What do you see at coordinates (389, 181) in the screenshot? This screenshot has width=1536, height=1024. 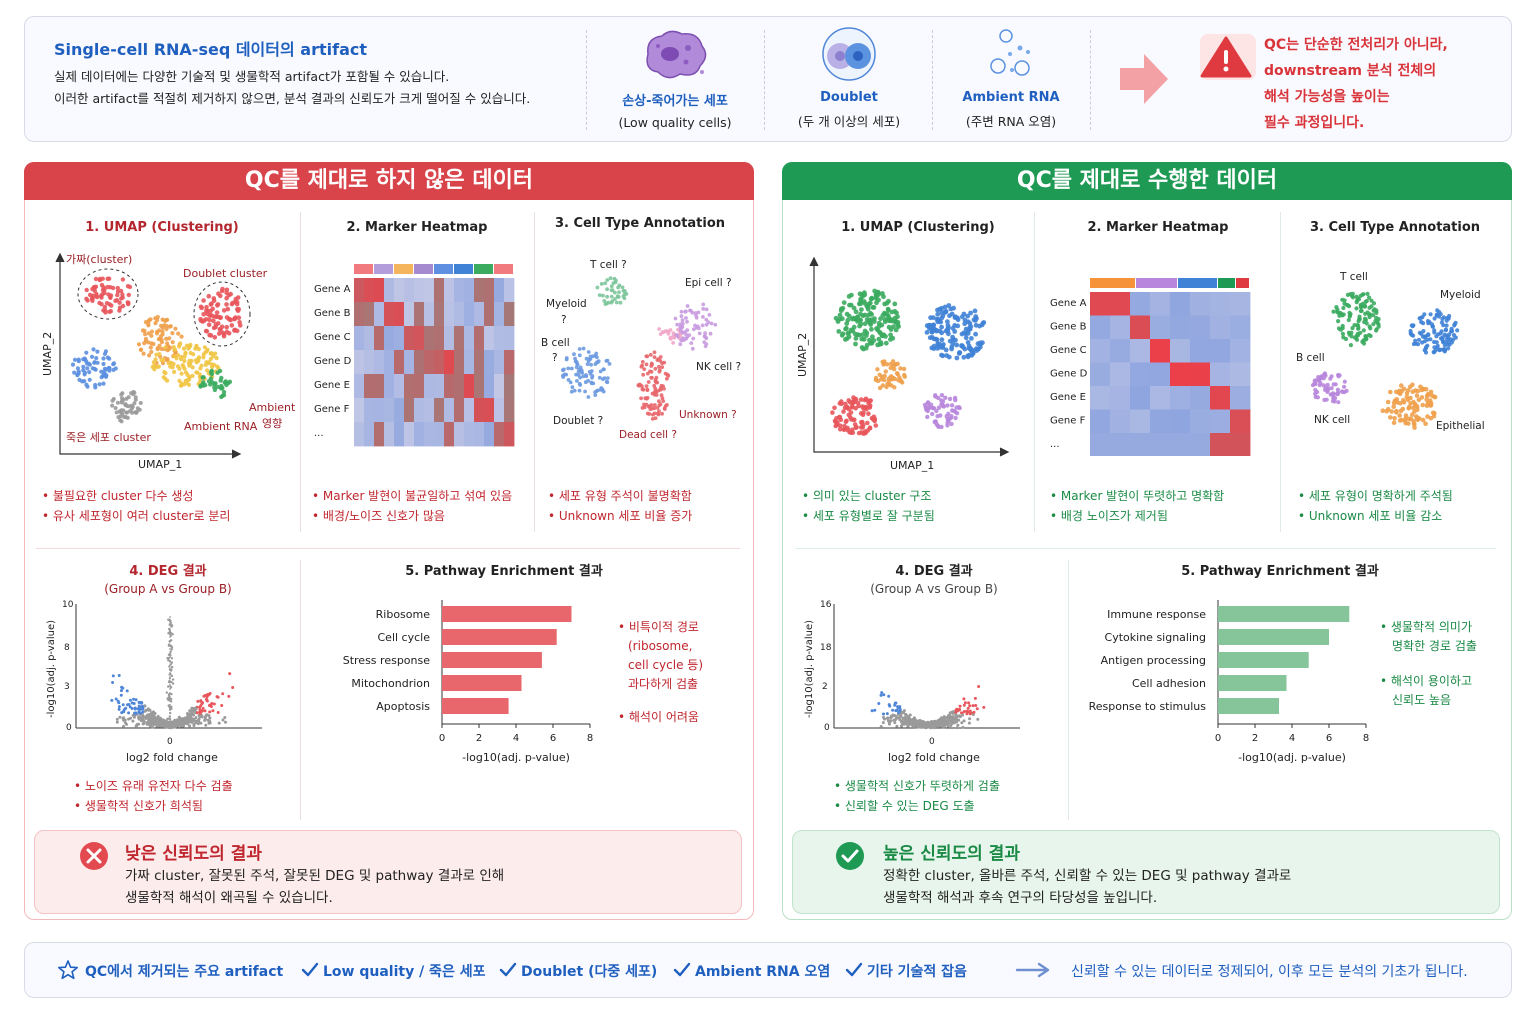 I see `no-qc-banner: QC를 제대로 하지 않은 데이터` at bounding box center [389, 181].